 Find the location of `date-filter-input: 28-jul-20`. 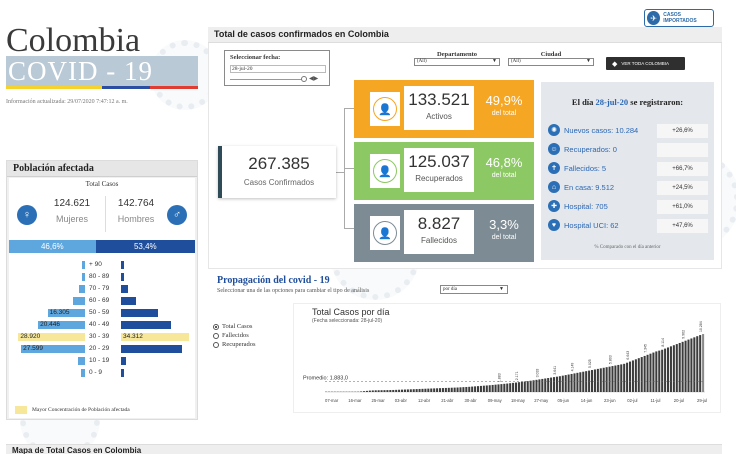

date-filter-input: 28-jul-20 is located at coordinates (278, 69).